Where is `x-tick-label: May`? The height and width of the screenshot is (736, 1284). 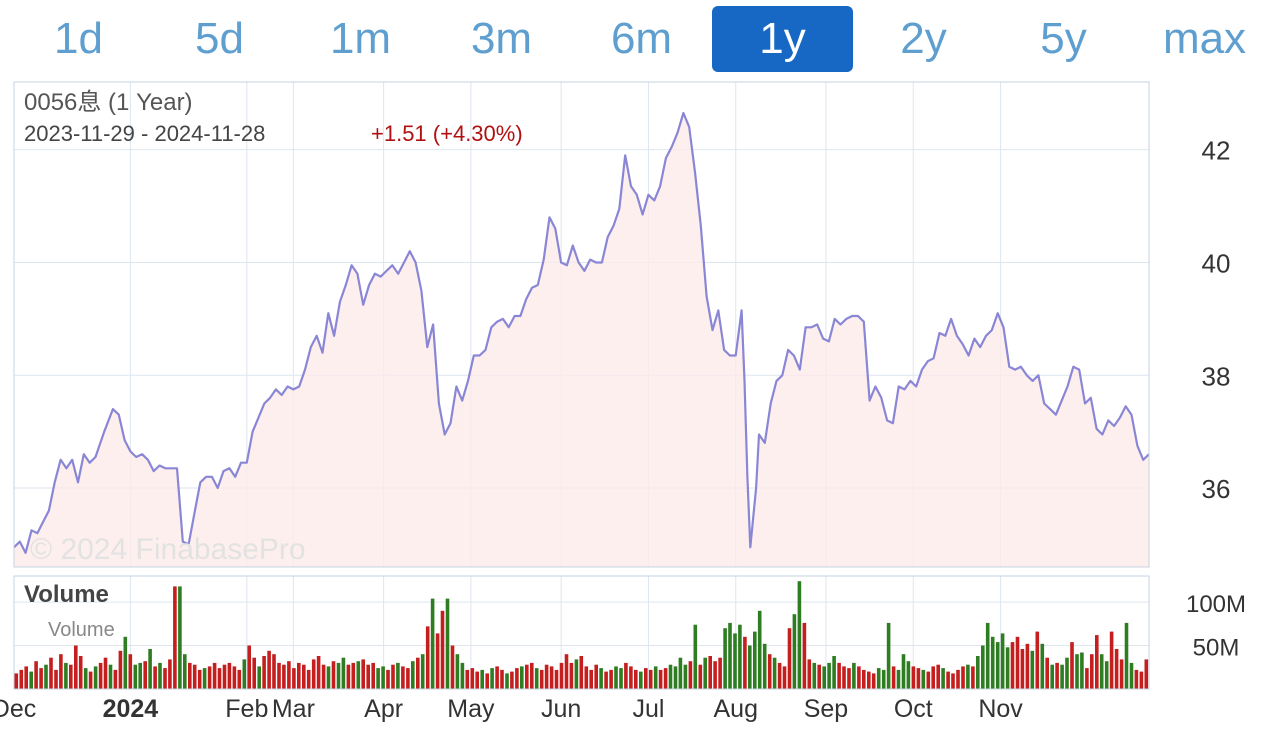 x-tick-label: May is located at coordinates (471, 709).